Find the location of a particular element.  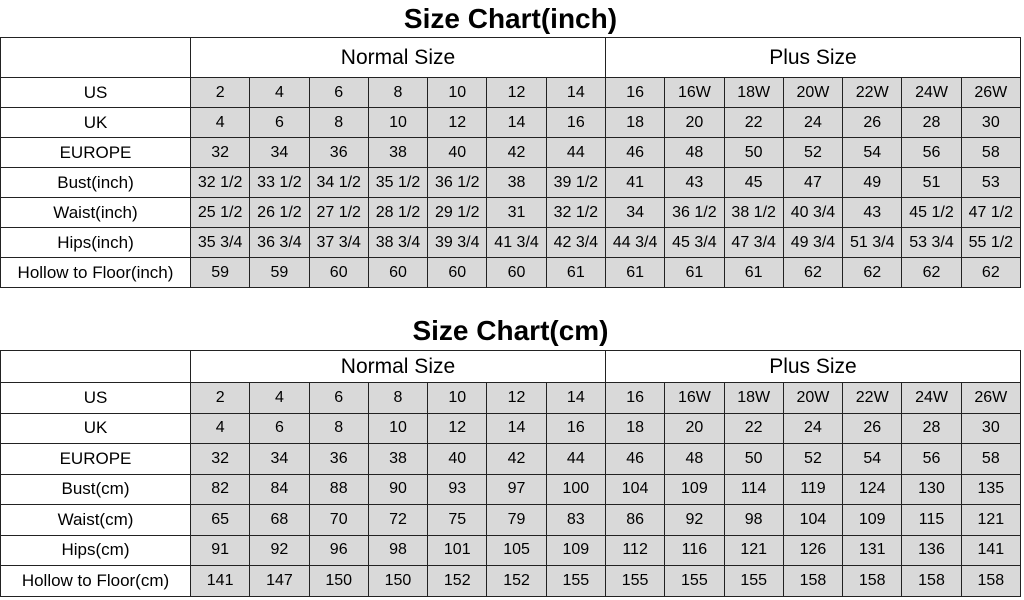

size-cell: 109 is located at coordinates (694, 489).